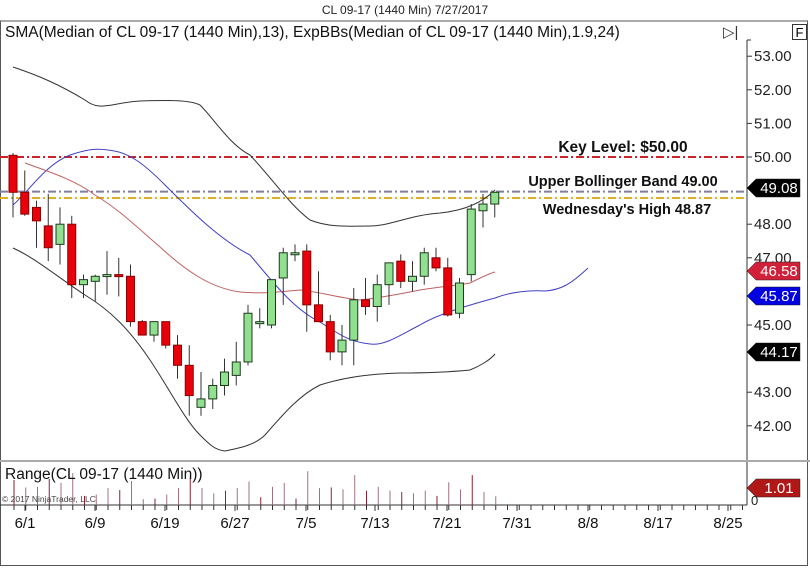 The image size is (810, 568). What do you see at coordinates (374, 523) in the screenshot?
I see `x-tick-label: 7/13` at bounding box center [374, 523].